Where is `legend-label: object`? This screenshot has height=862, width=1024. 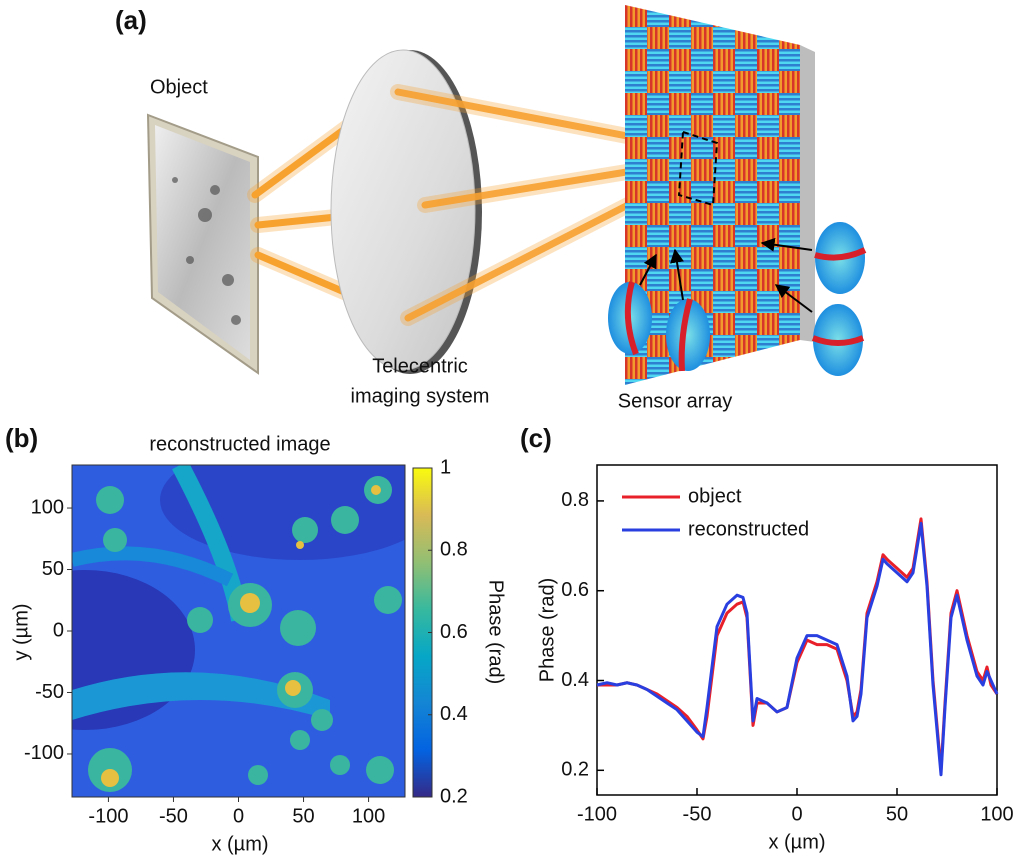
legend-label: object is located at coordinates (715, 496).